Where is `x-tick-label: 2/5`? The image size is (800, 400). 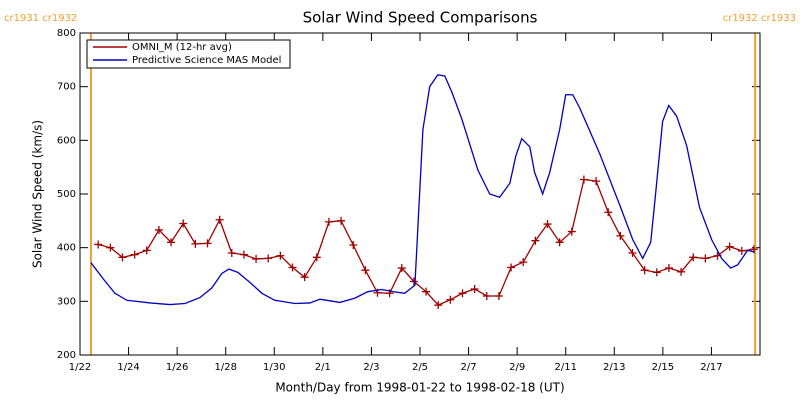 x-tick-label: 2/5 is located at coordinates (420, 367).